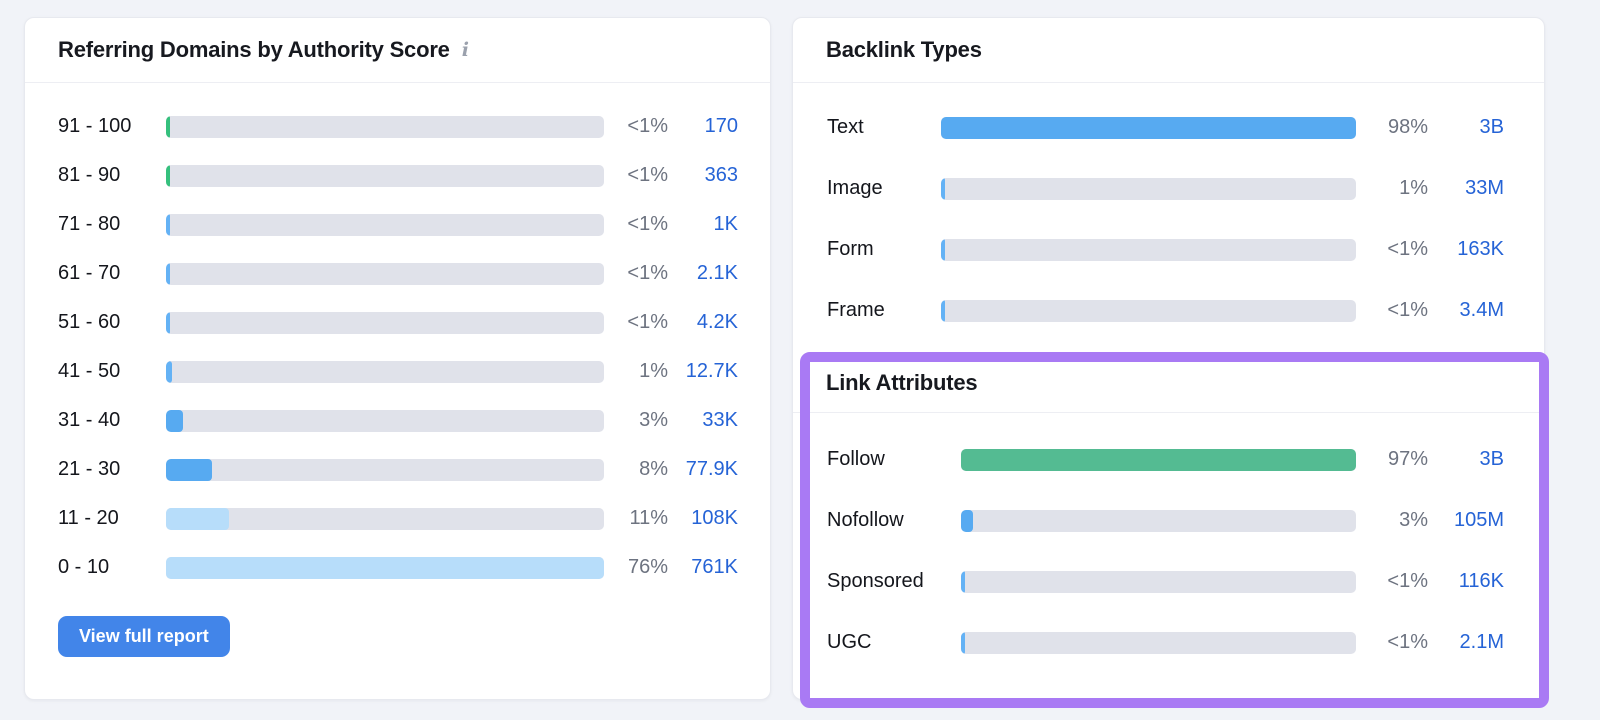  Describe the element at coordinates (711, 371) in the screenshot. I see `row-value-link: 12.7K` at that location.